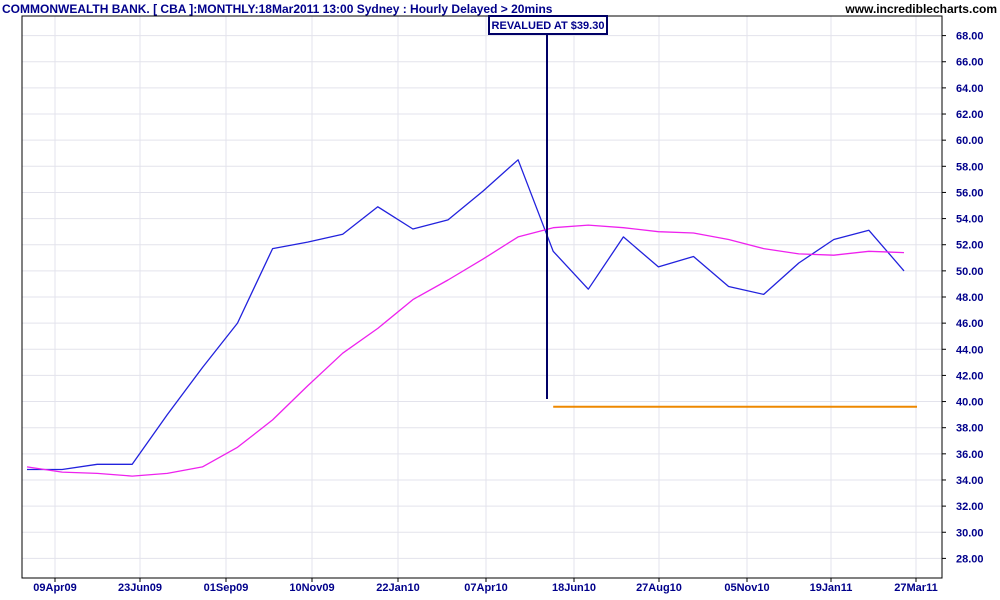  I want to click on y-tick-label: 60.00, so click(970, 141).